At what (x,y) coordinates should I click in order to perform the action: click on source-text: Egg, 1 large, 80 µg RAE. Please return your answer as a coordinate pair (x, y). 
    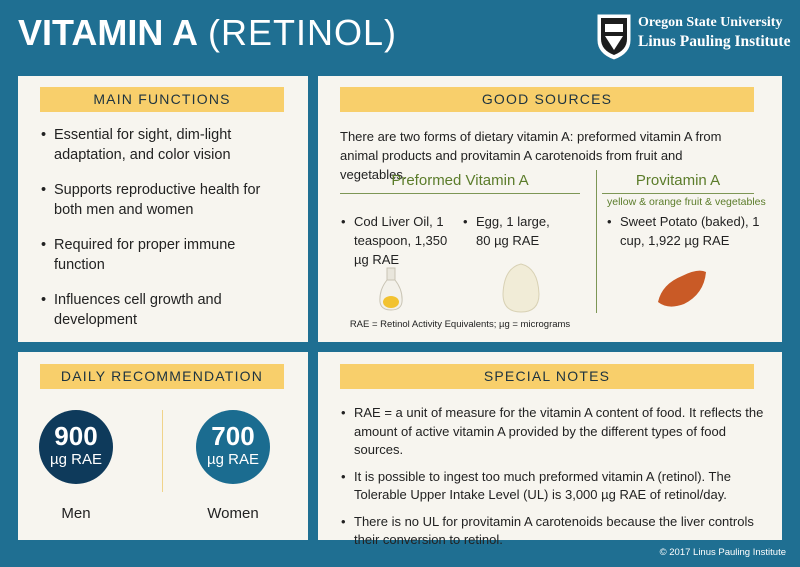
    Looking at the image, I should click on (509, 231).